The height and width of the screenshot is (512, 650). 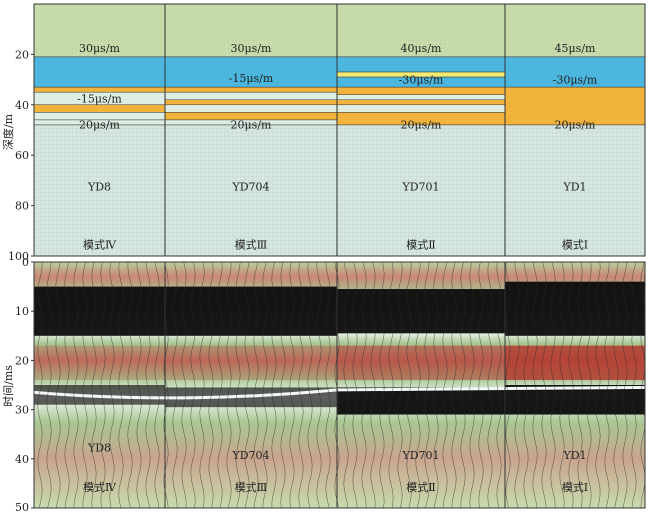 What do you see at coordinates (99, 30) in the screenshot?
I see `layer-green` at bounding box center [99, 30].